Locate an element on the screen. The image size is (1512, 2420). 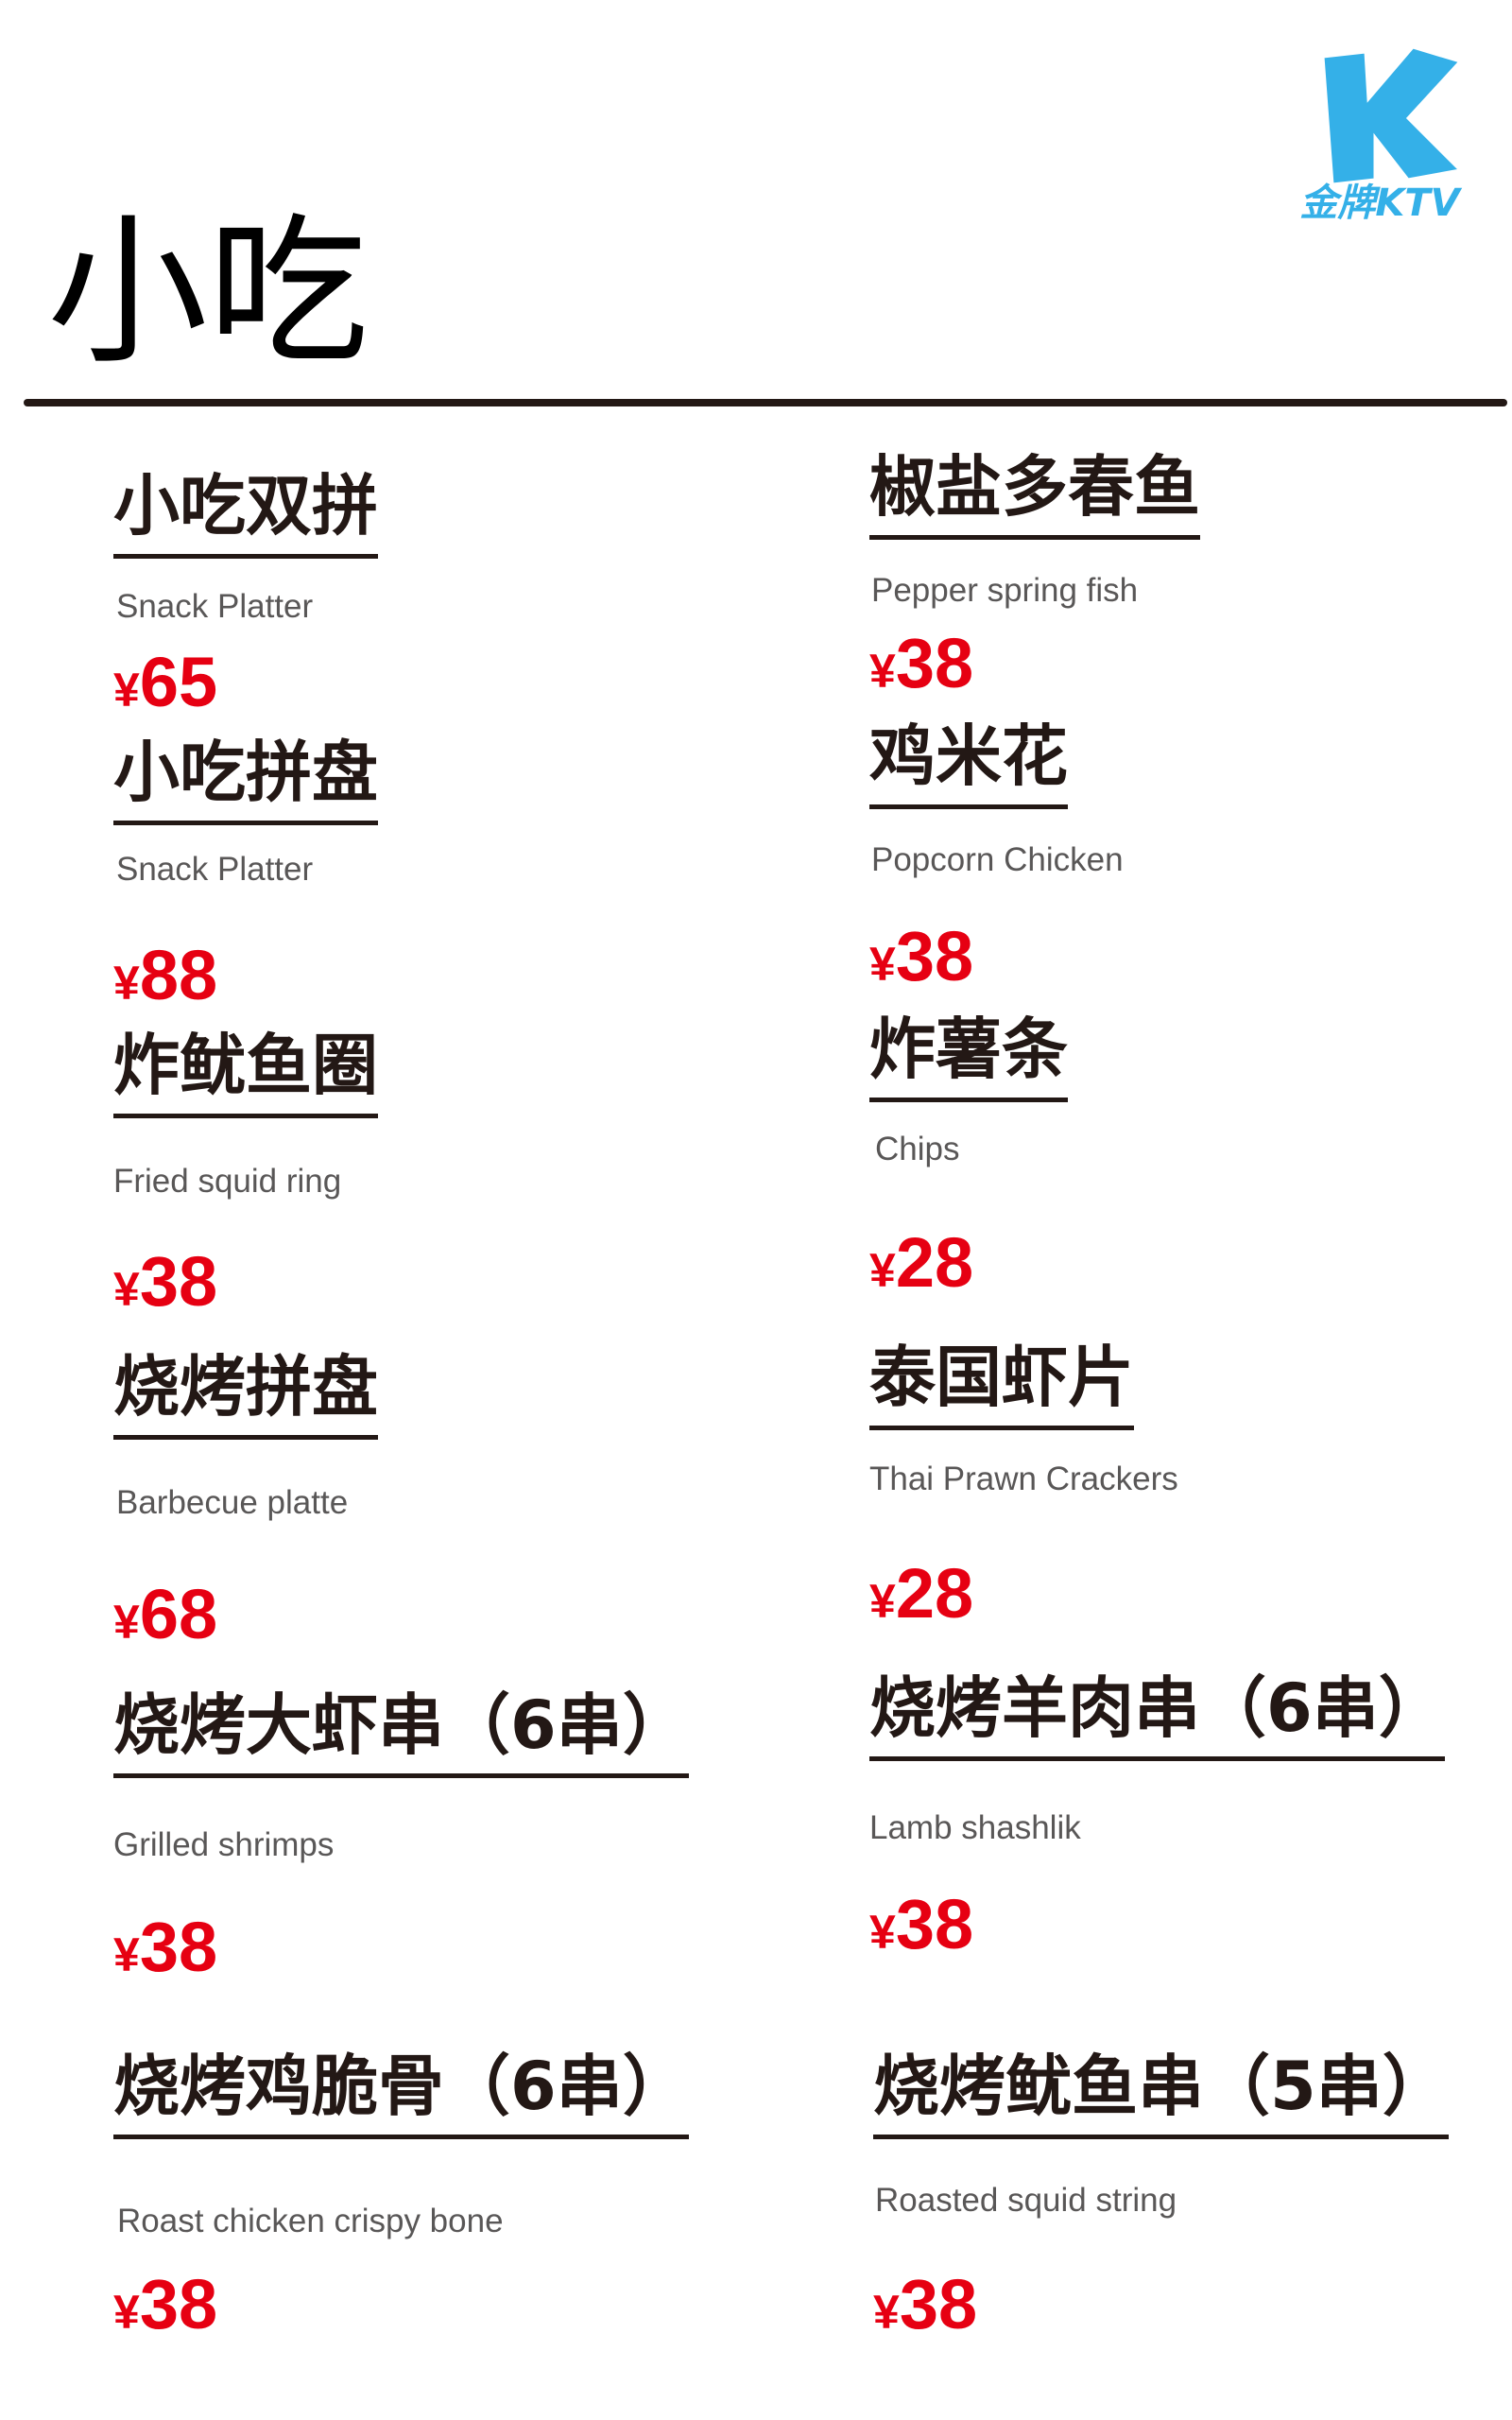
menu-item: 椒盐多春鱼 is located at coordinates (1034, 492).